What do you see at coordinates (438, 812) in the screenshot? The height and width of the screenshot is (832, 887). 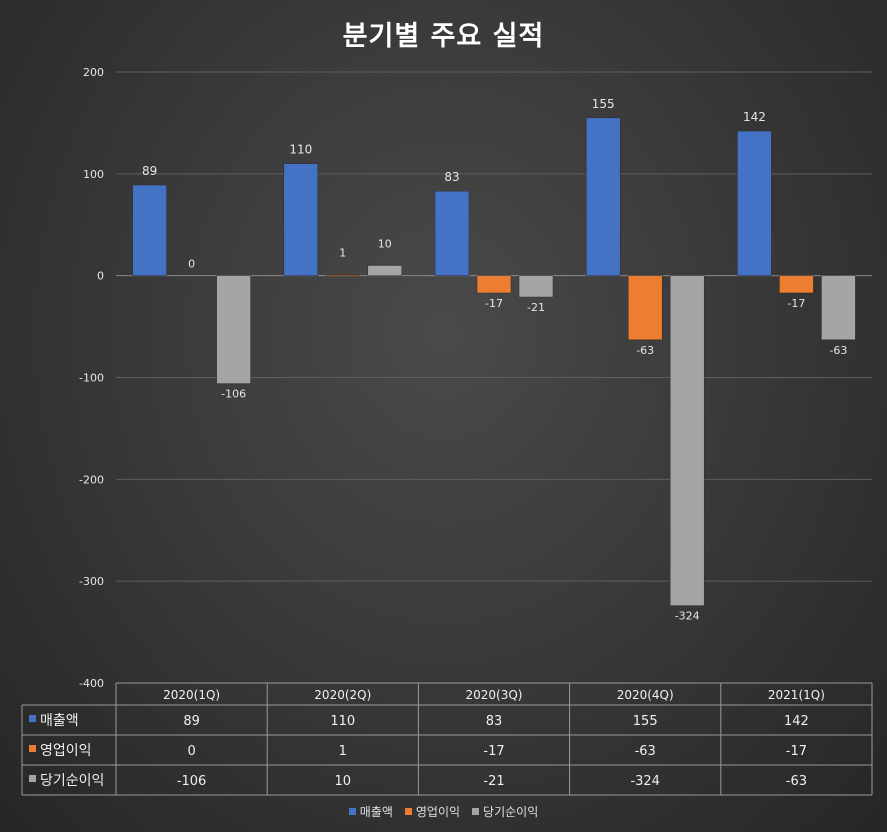 I see `legend-label: 영업이익` at bounding box center [438, 812].